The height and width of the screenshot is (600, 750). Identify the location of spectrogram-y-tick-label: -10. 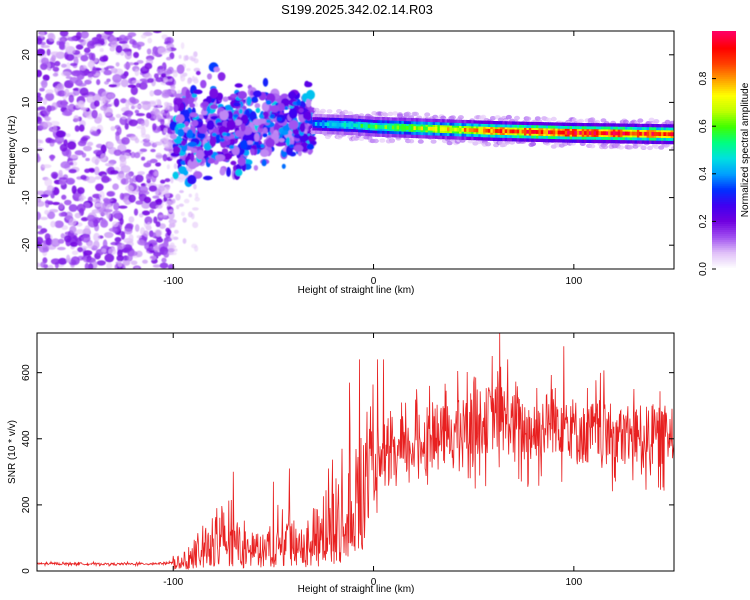
(26, 197).